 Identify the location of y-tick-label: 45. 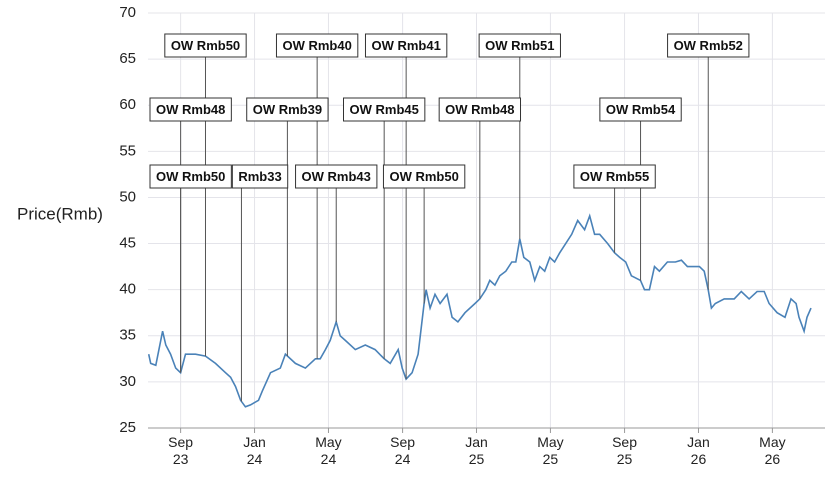
(127, 243).